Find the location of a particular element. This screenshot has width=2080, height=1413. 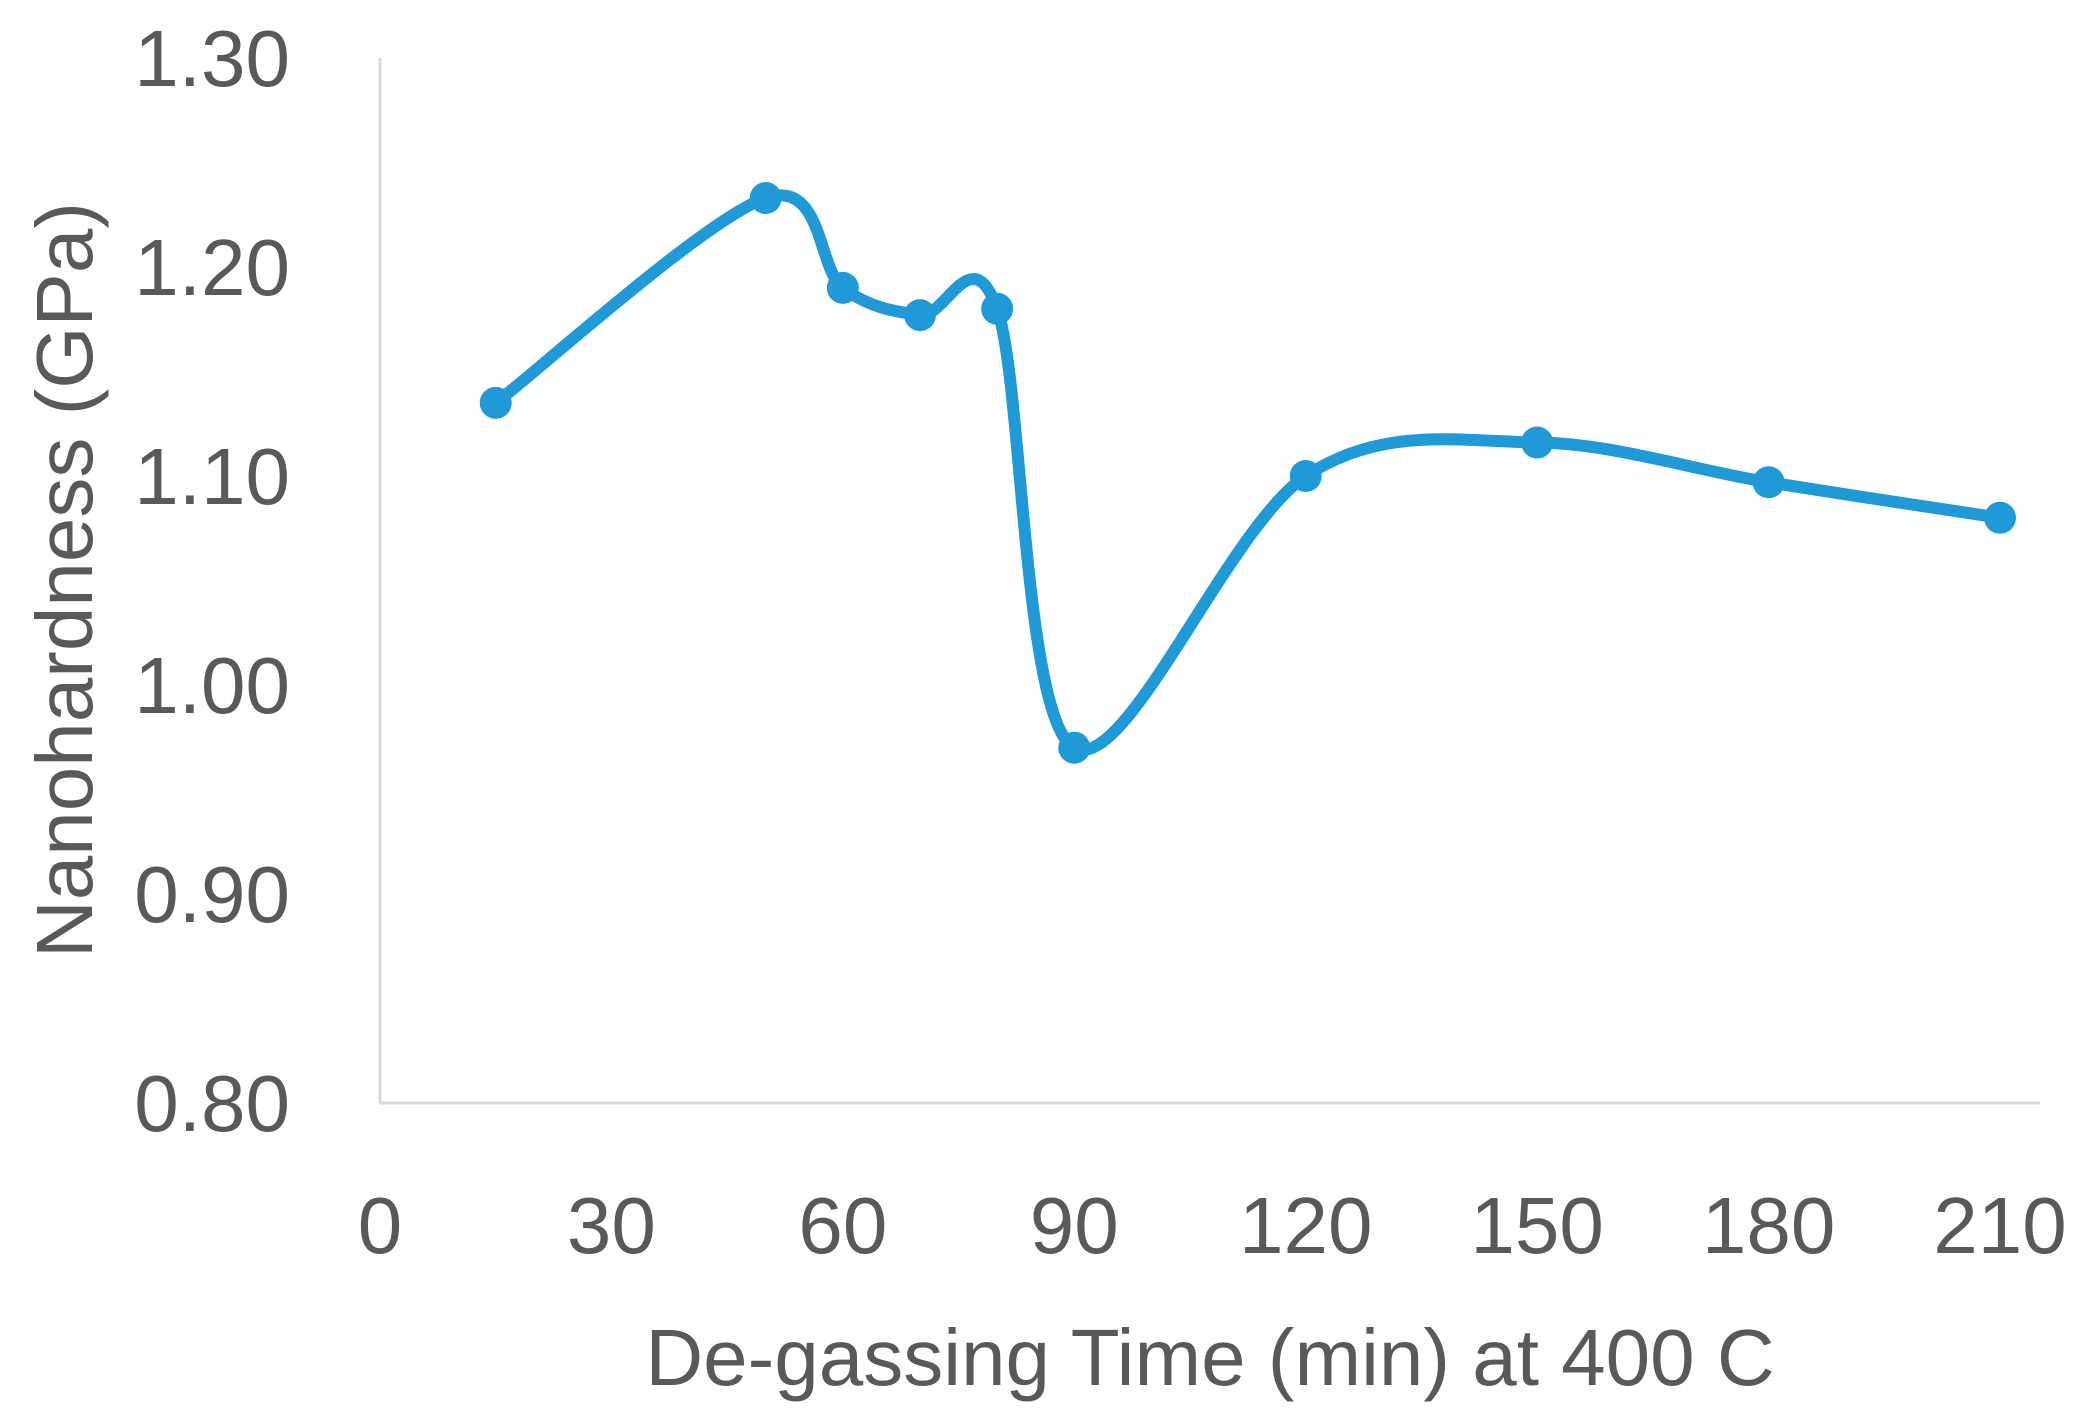

y-axis-title: Nanohardness (GPa) is located at coordinates (64, 580).